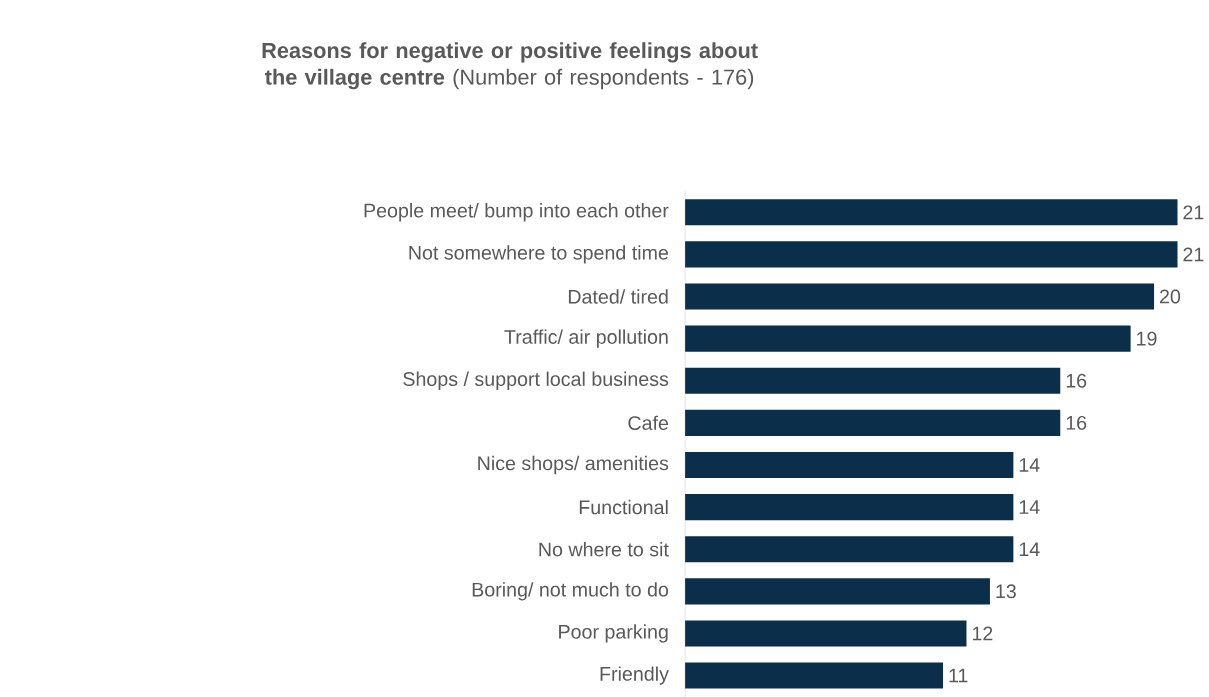 This screenshot has width=1209, height=697. I want to click on y-tick-label: Not somewhere to spend time, so click(539, 254).